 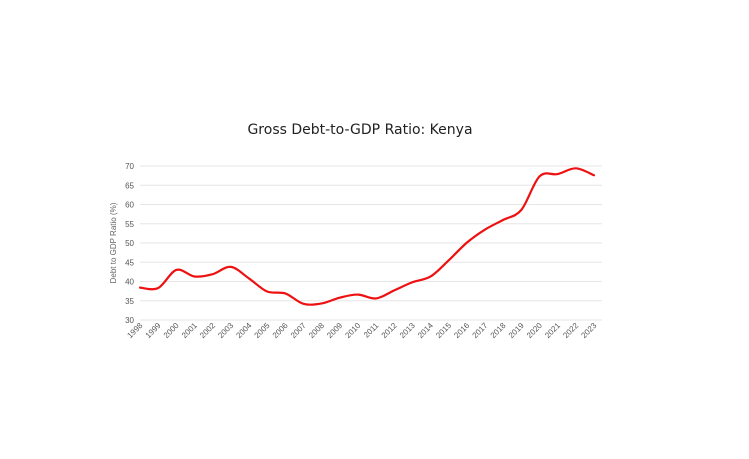 I want to click on x-tick-label: 2021, so click(x=552, y=330).